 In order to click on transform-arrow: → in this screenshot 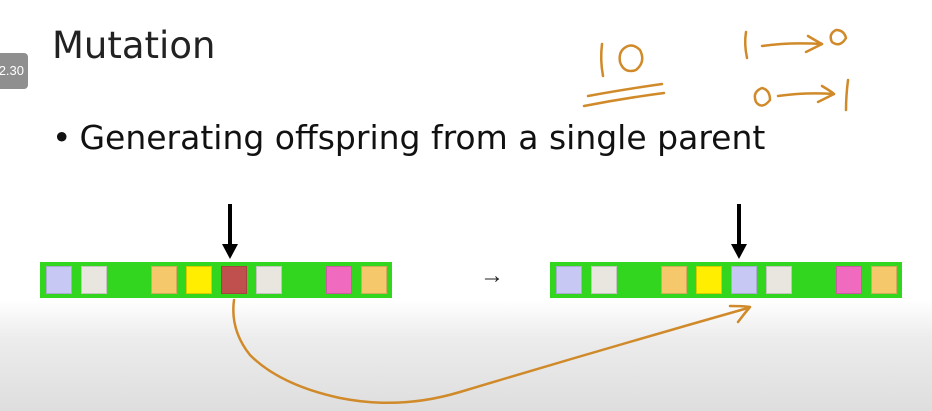, I will do `click(492, 275)`.